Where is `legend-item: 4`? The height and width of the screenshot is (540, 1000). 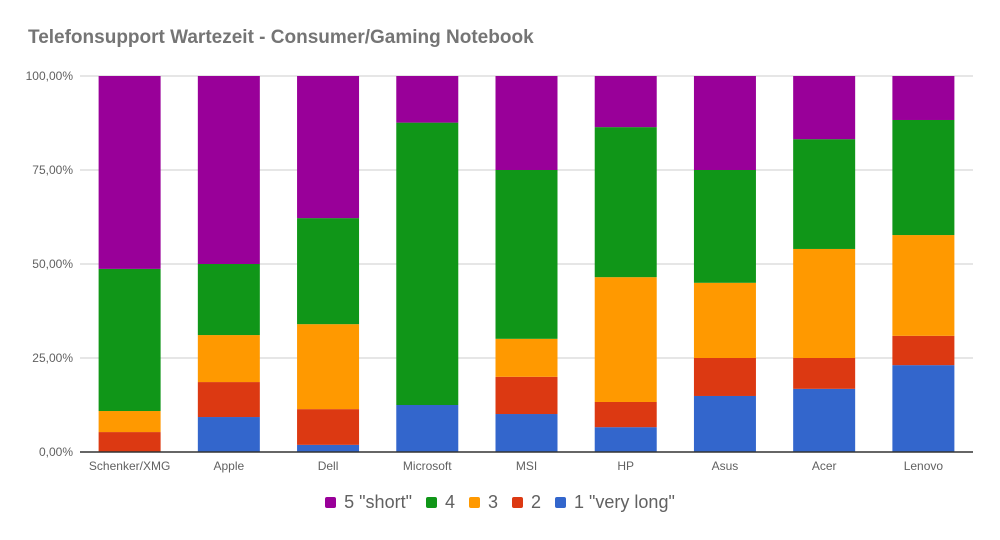
legend-item: 4 is located at coordinates (440, 502).